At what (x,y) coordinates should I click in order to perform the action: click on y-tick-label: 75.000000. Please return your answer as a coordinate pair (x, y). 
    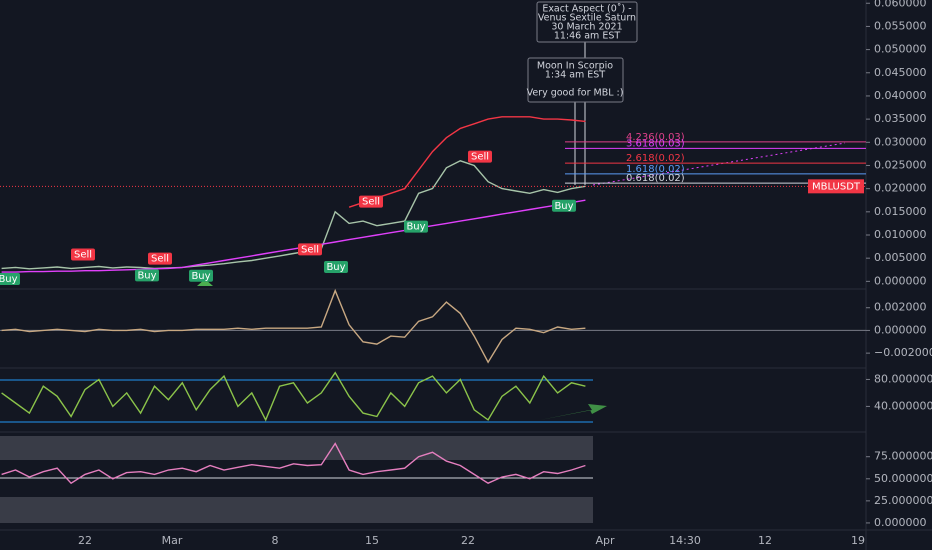
    Looking at the image, I should click on (903, 456).